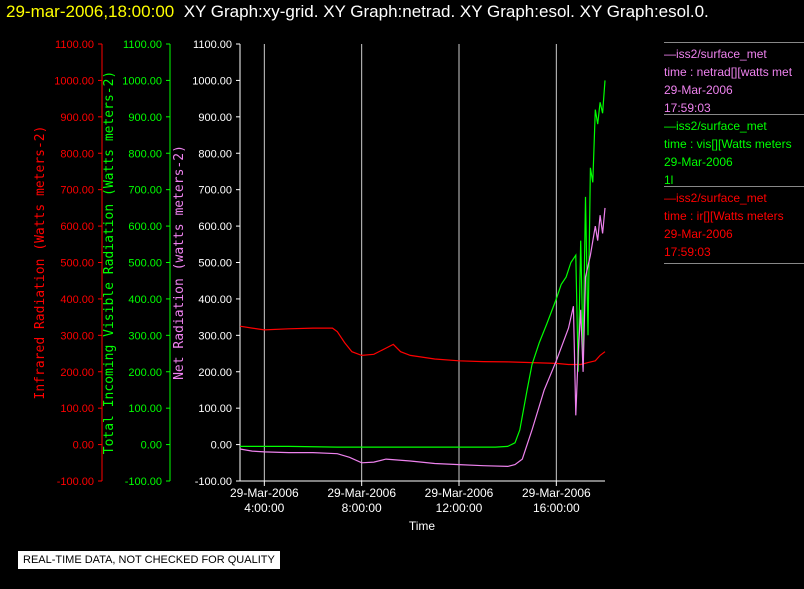 This screenshot has width=804, height=589. I want to click on x-axis-title: Time, so click(422, 526).